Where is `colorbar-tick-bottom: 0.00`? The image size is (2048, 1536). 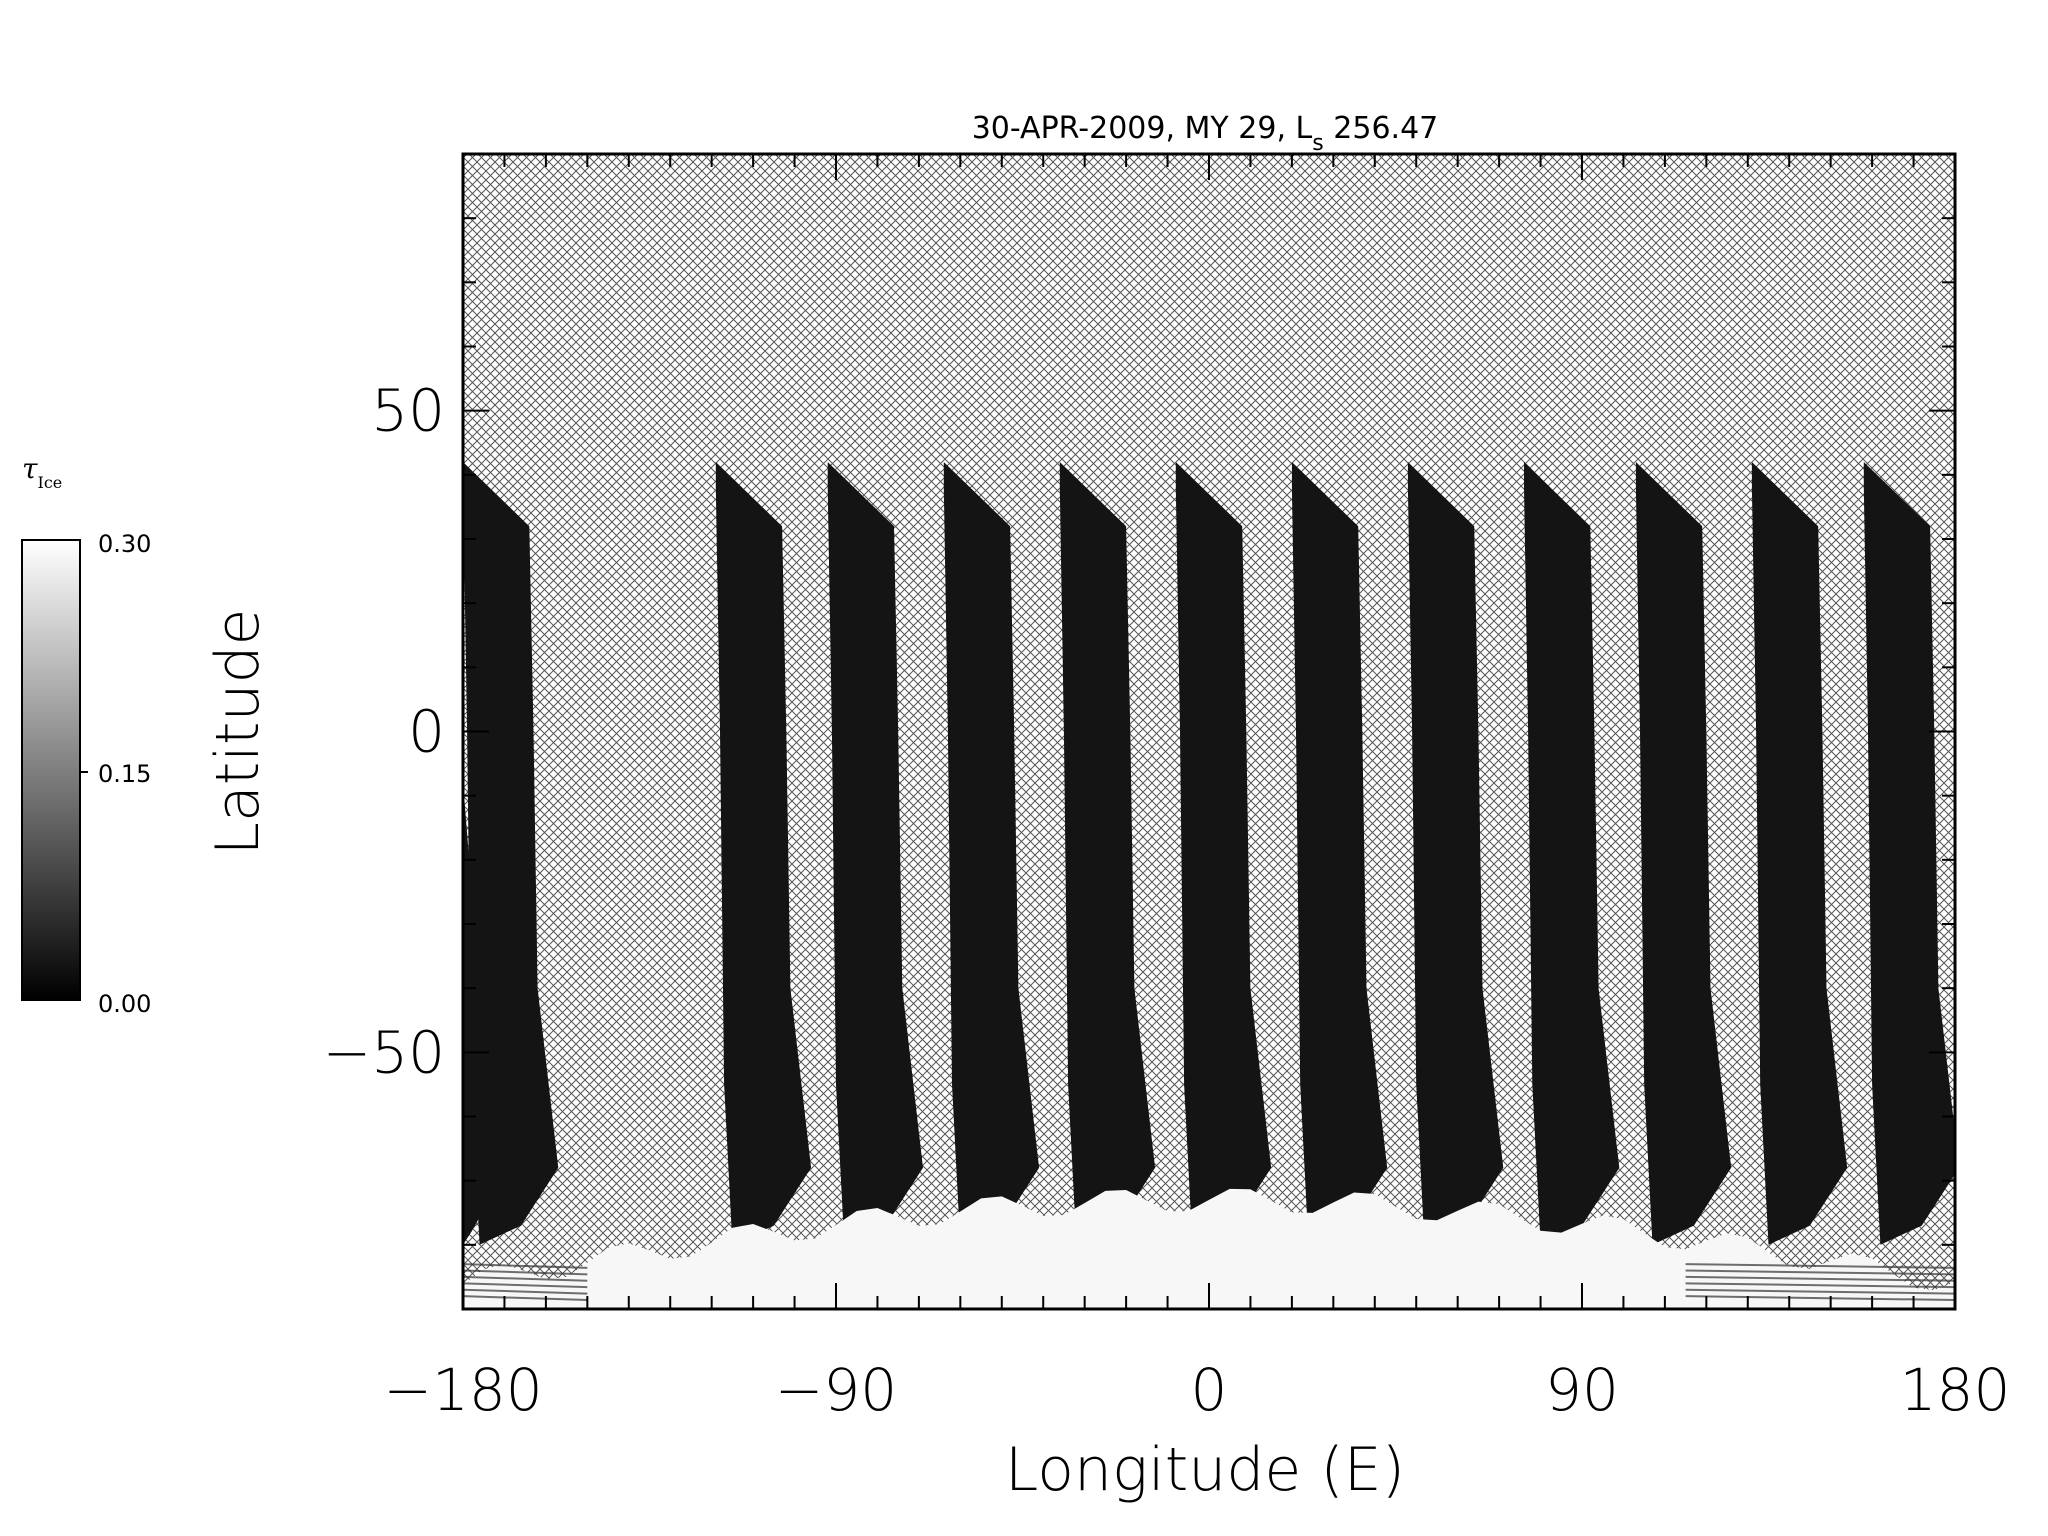 colorbar-tick-bottom: 0.00 is located at coordinates (124, 1004).